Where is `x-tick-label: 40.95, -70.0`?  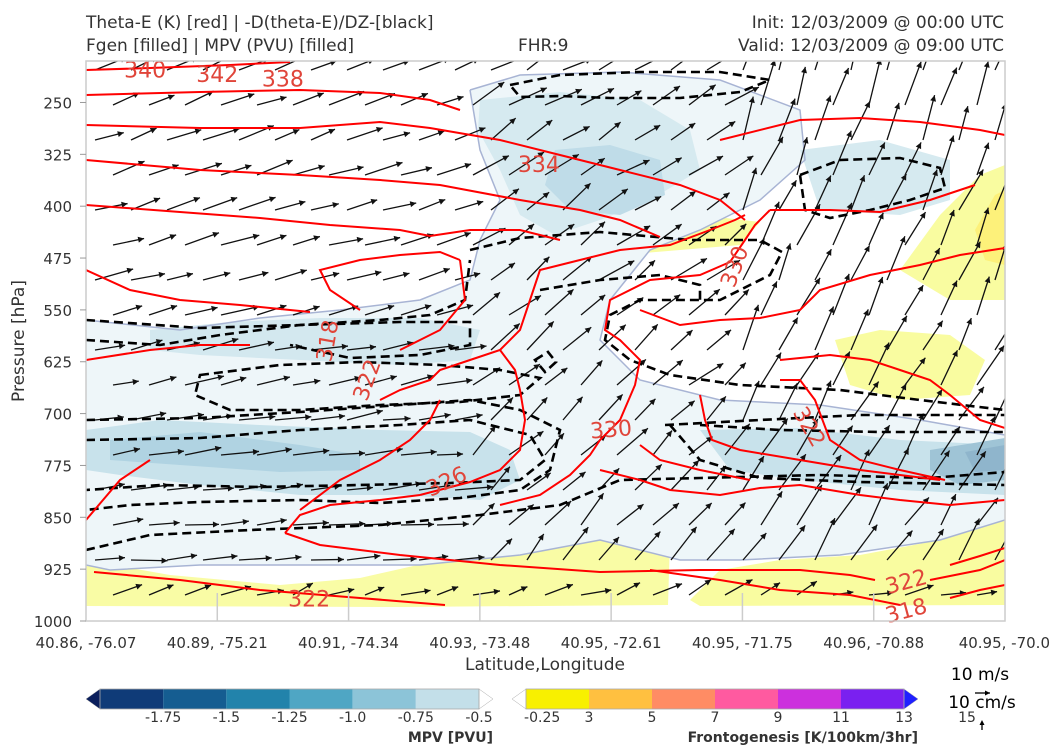
x-tick-label: 40.95, -70.0 is located at coordinates (1004, 643).